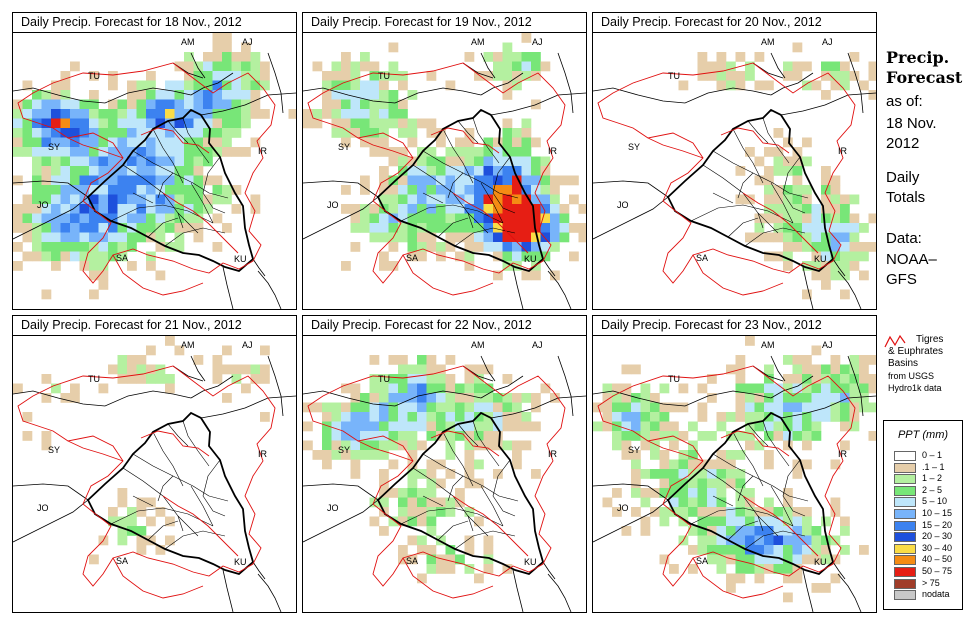  What do you see at coordinates (937, 536) in the screenshot?
I see `legend-label: 20 – 30` at bounding box center [937, 536].